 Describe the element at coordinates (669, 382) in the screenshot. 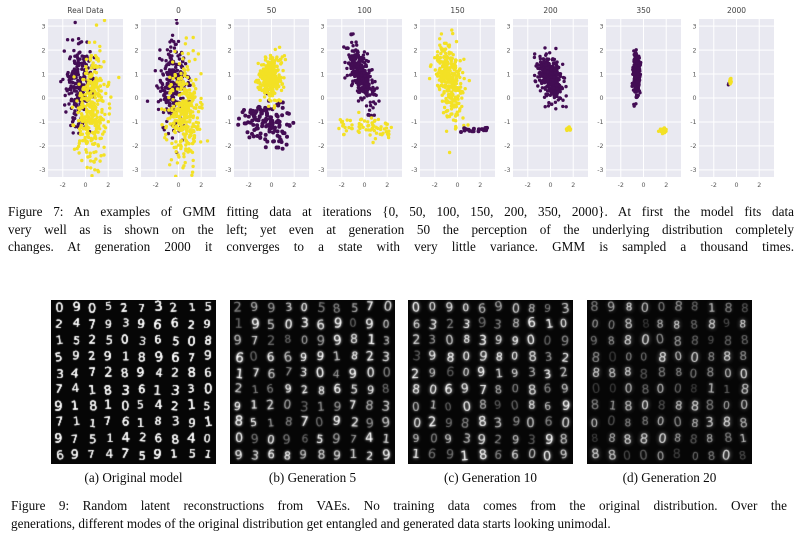

I see `mnist-grid-d` at that location.